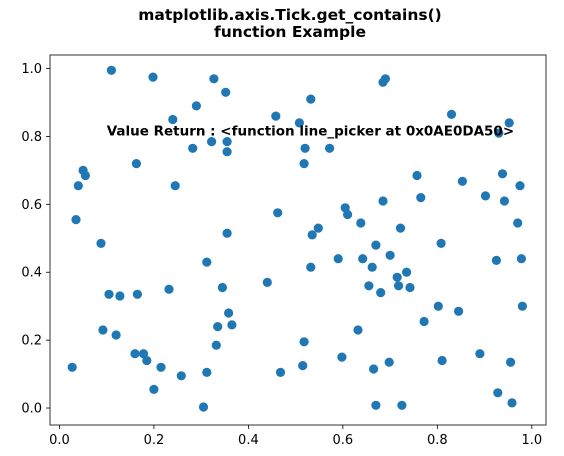 This screenshot has height=456, width=564. What do you see at coordinates (31, 69) in the screenshot?
I see `y-tick-label: 1.0` at bounding box center [31, 69].